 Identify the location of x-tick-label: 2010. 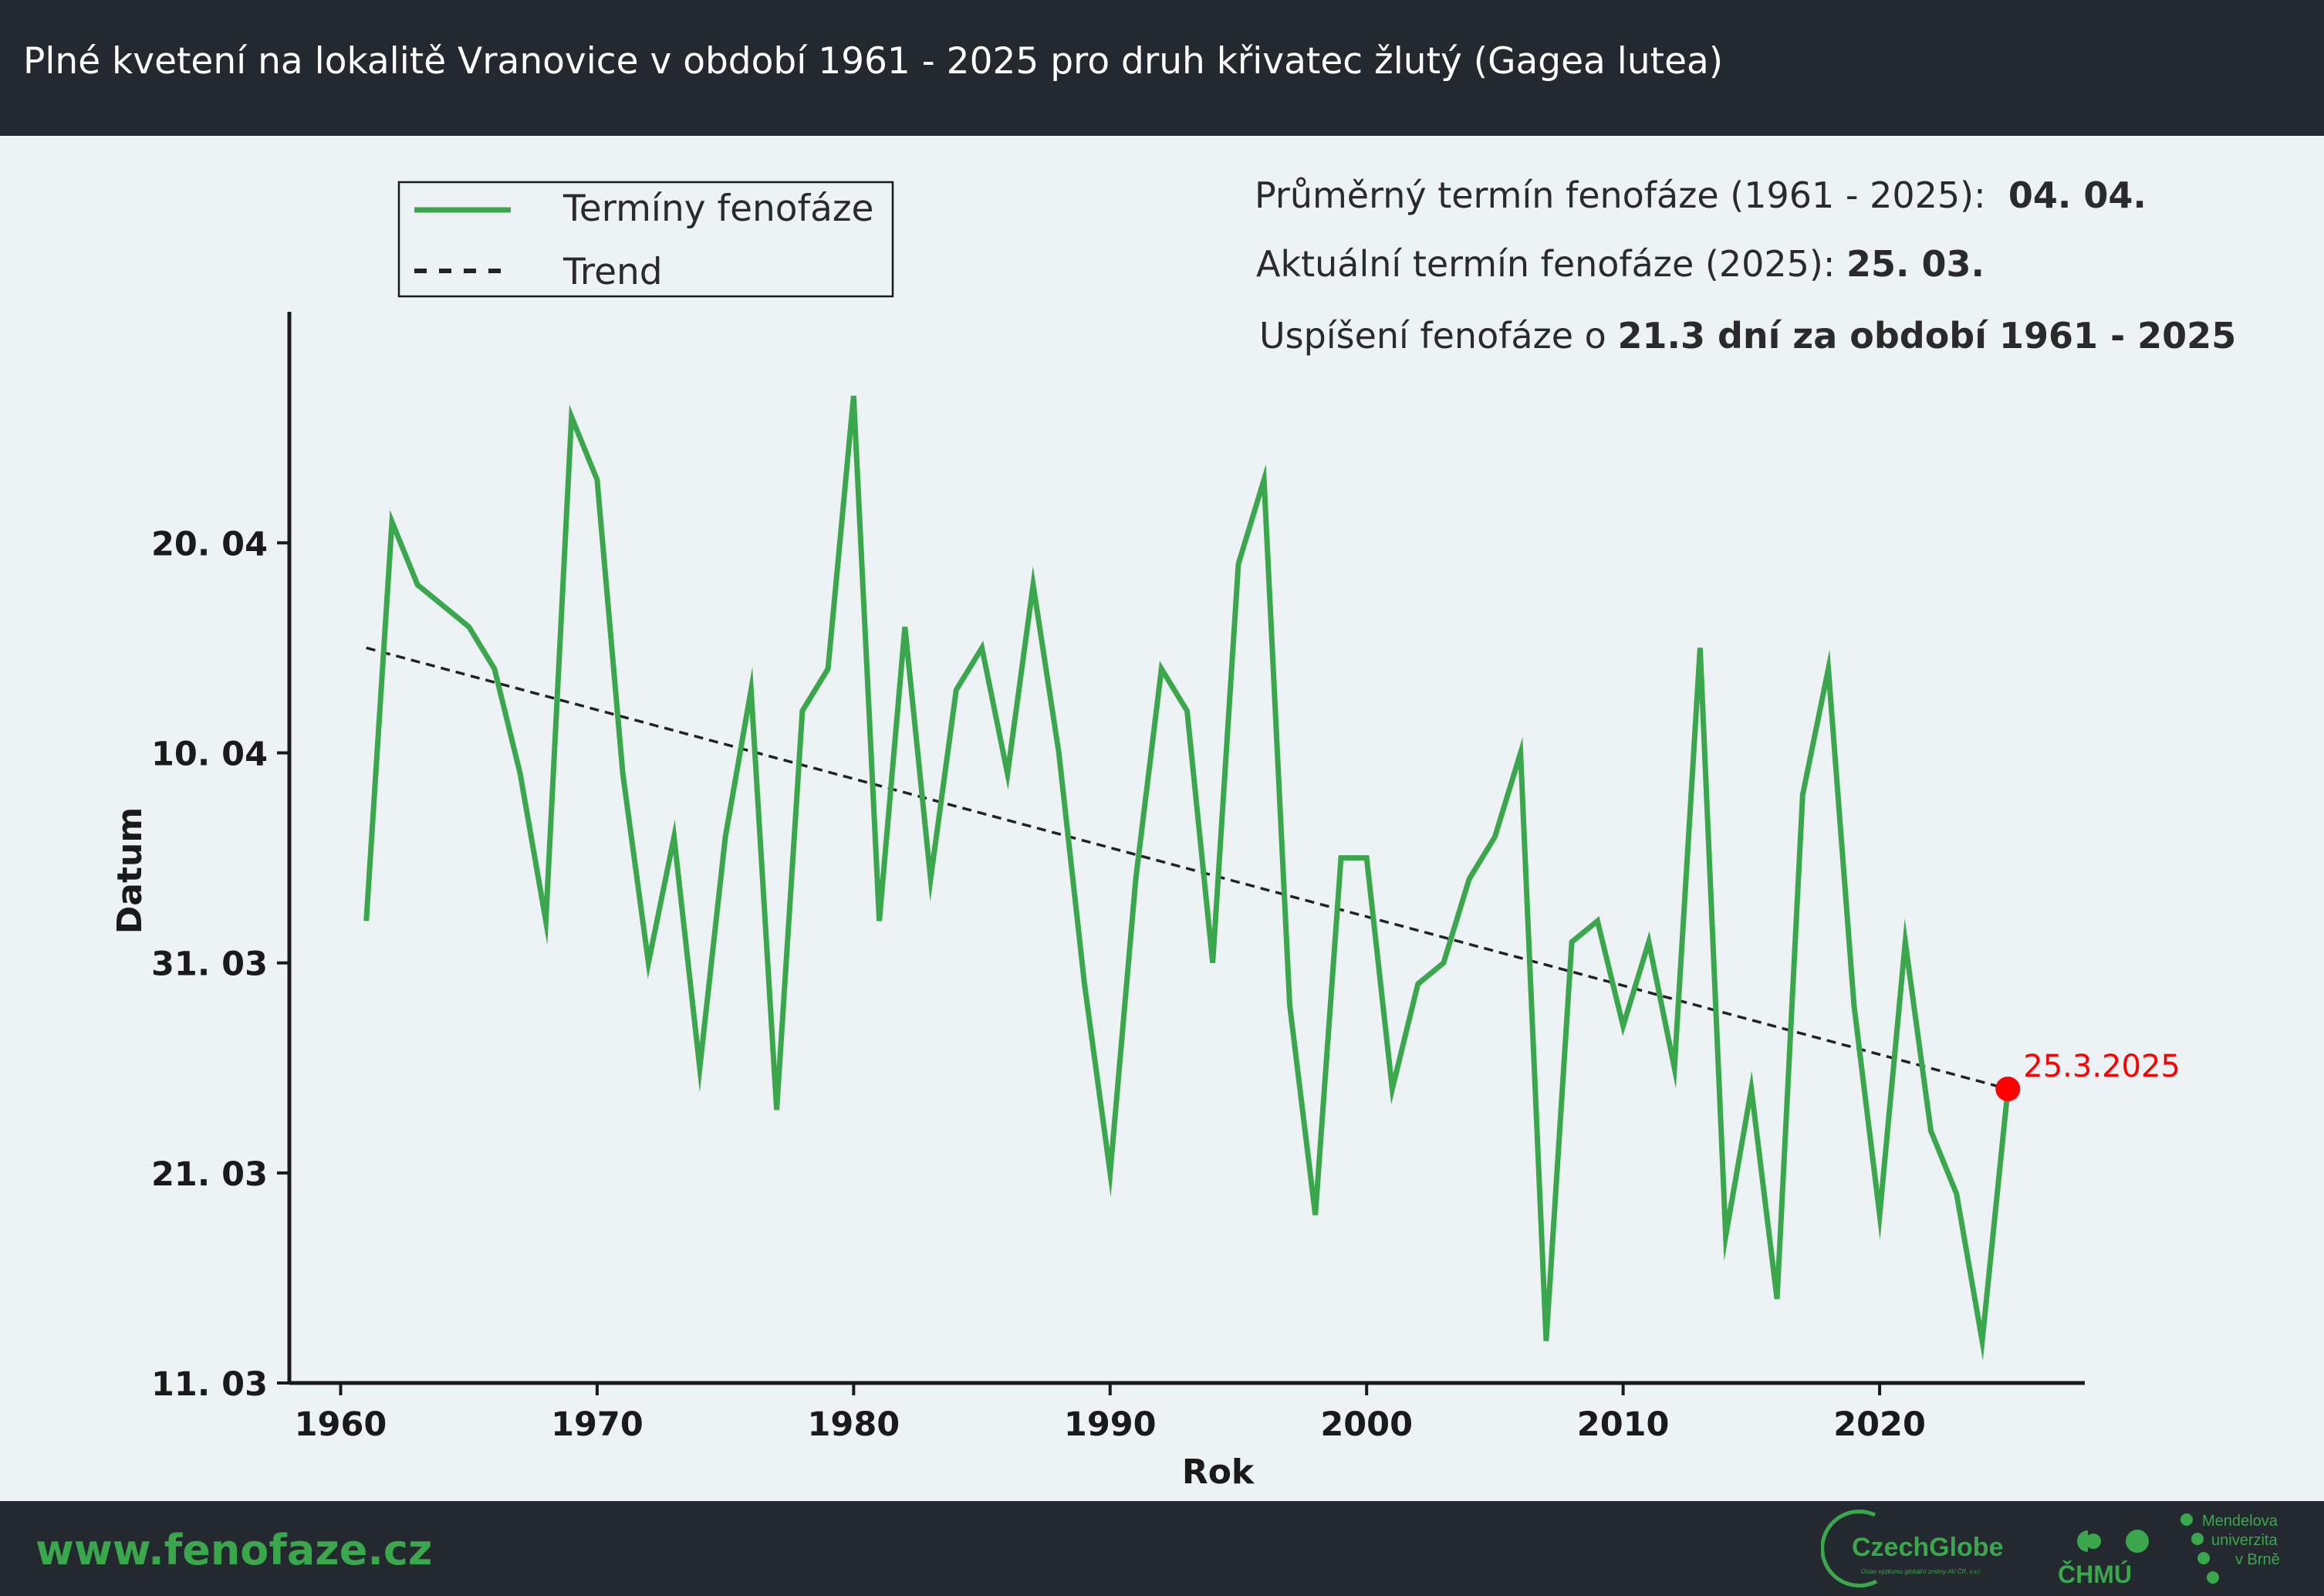
(1623, 1425).